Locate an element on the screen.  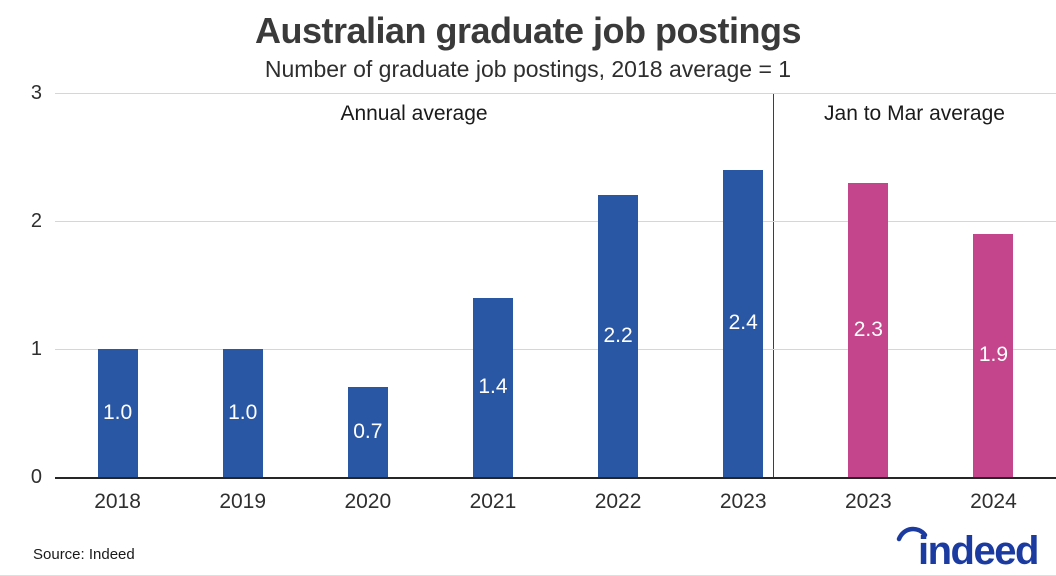
x-axis-label-3-2021: 2021 is located at coordinates (493, 501).